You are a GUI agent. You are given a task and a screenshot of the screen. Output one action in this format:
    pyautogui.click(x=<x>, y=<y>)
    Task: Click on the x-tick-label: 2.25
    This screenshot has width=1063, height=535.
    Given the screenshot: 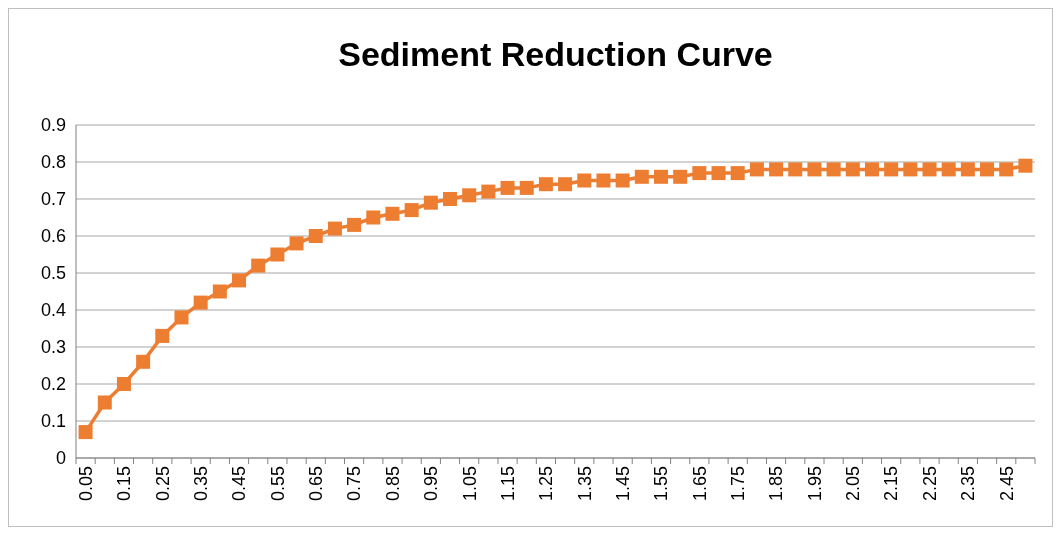 What is the action you would take?
    pyautogui.click(x=929, y=484)
    